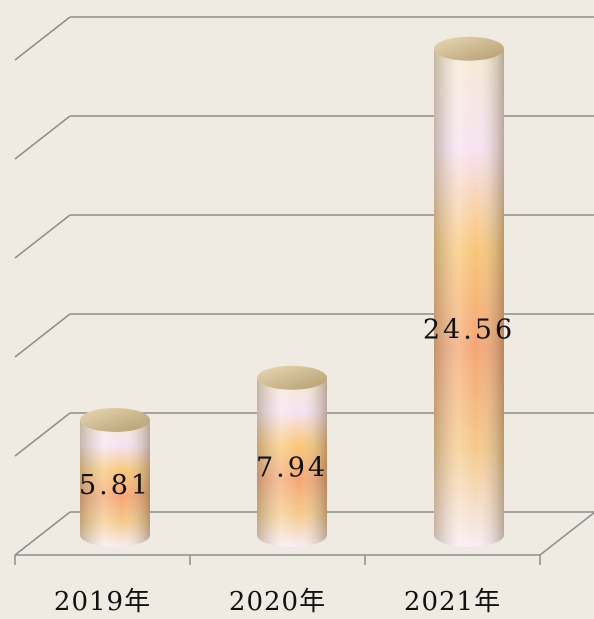 The width and height of the screenshot is (594, 619). I want to click on value-label: 24.56, so click(469, 329).